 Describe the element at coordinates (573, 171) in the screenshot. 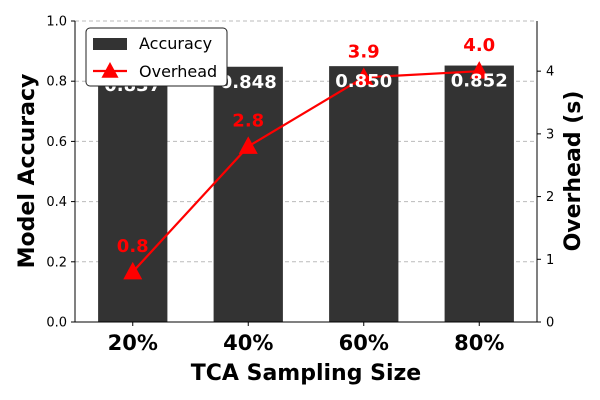

I see `y2-axis-title: Overhead (s)` at that location.